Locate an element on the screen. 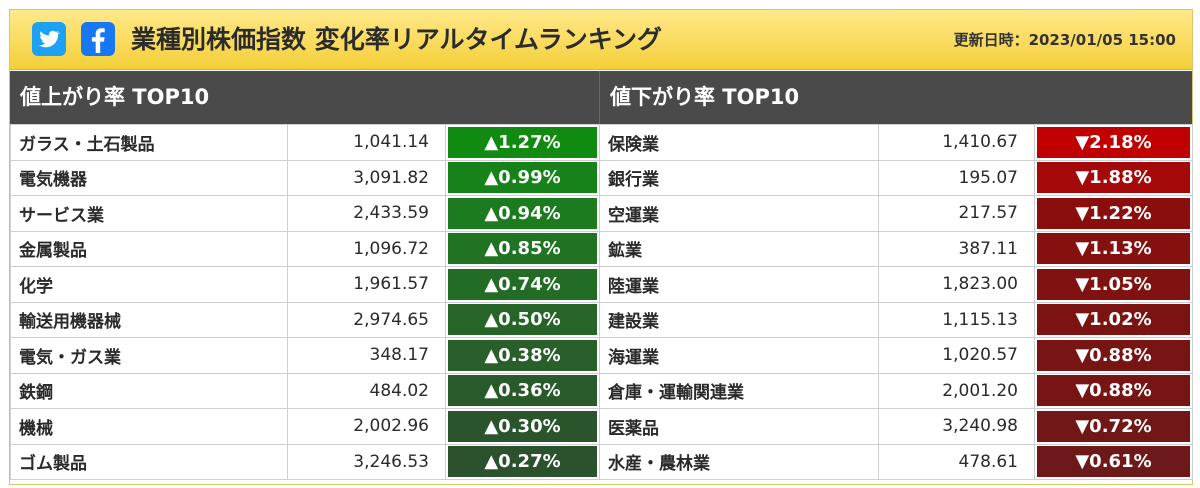  facebook-share-button is located at coordinates (98, 39).